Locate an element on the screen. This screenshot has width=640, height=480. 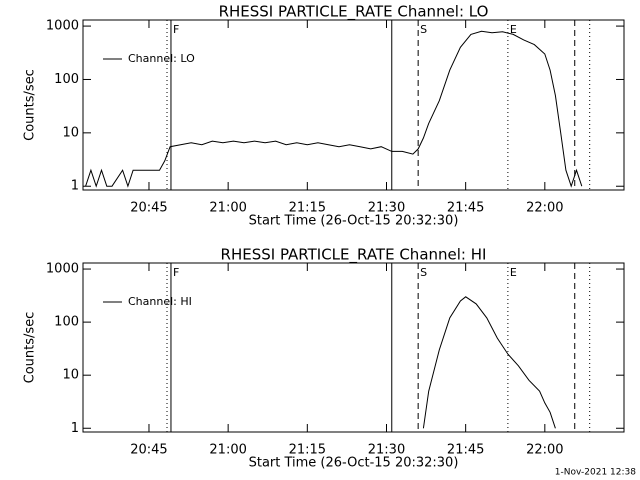
chart-title: RHESSI PARTICLE_RATE Channel: HI is located at coordinates (354, 255).